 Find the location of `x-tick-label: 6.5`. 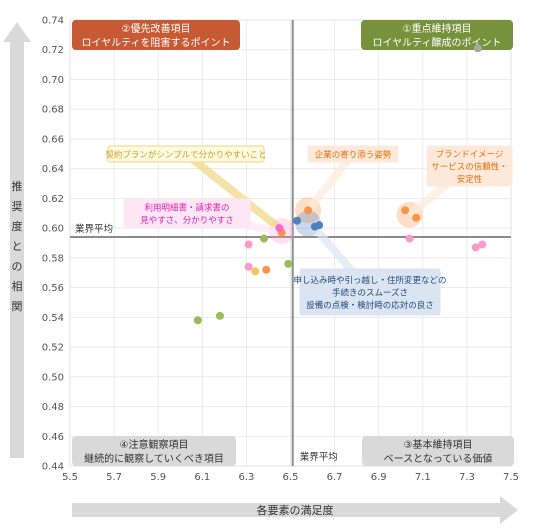

x-tick-label: 6.5 is located at coordinates (291, 477).